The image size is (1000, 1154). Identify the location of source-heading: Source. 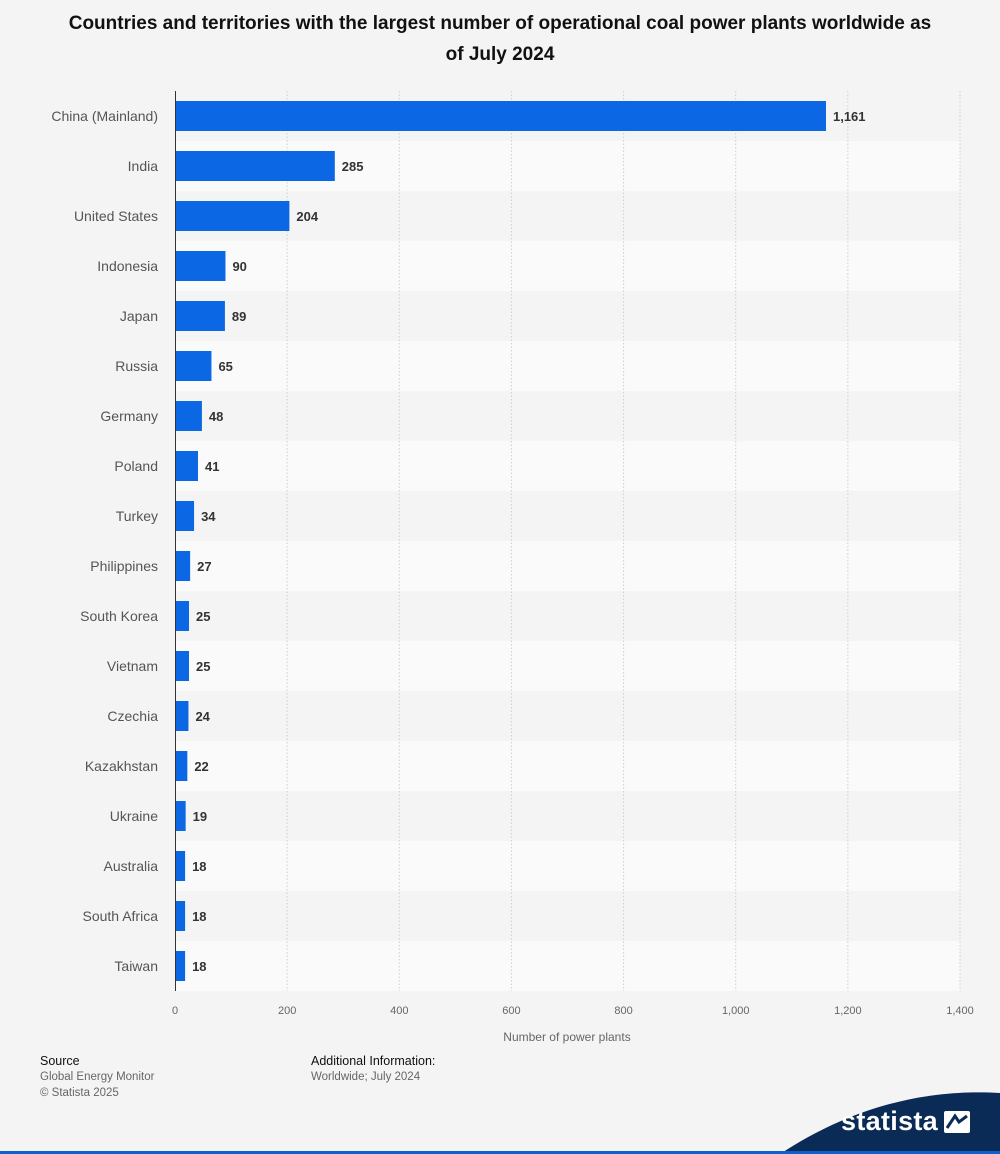
(60, 1061).